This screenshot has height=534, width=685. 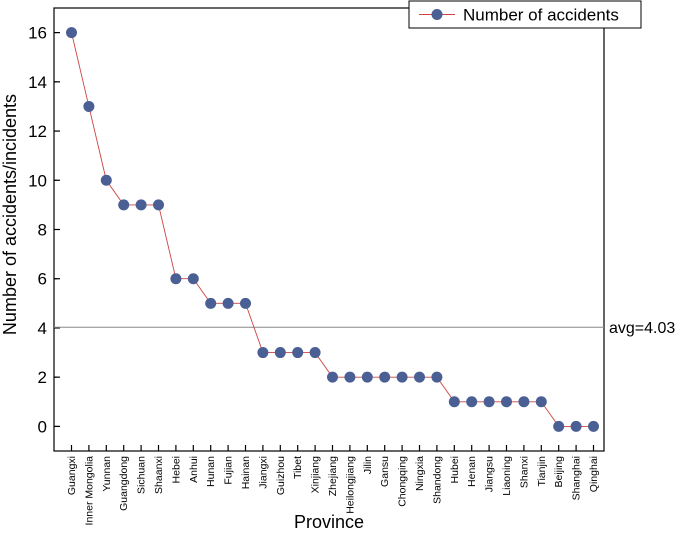 I want to click on y-tick-label: 14, so click(x=37, y=82).